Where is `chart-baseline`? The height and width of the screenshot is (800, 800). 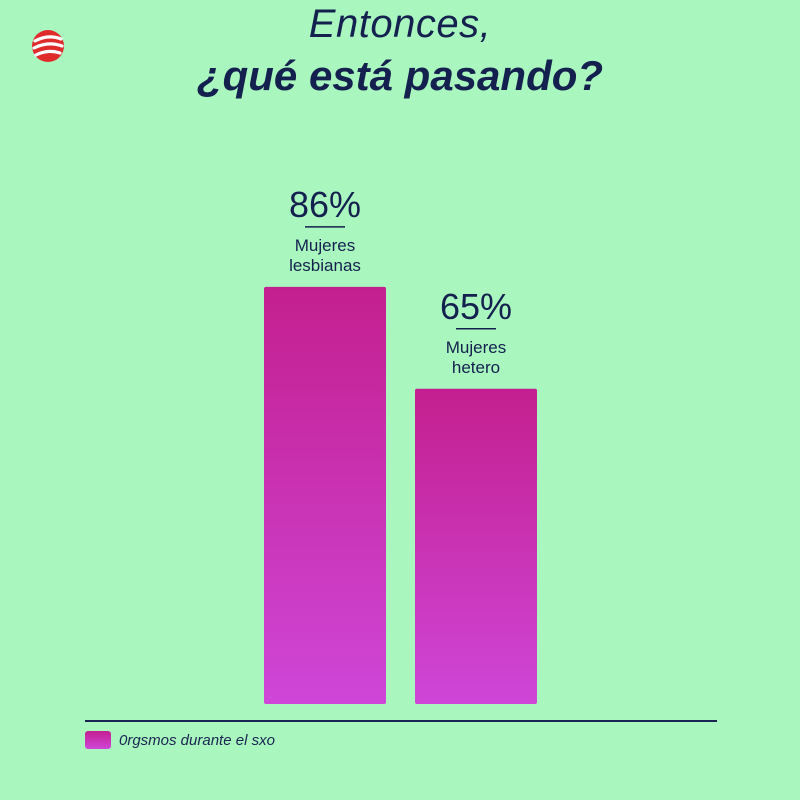
chart-baseline is located at coordinates (401, 721).